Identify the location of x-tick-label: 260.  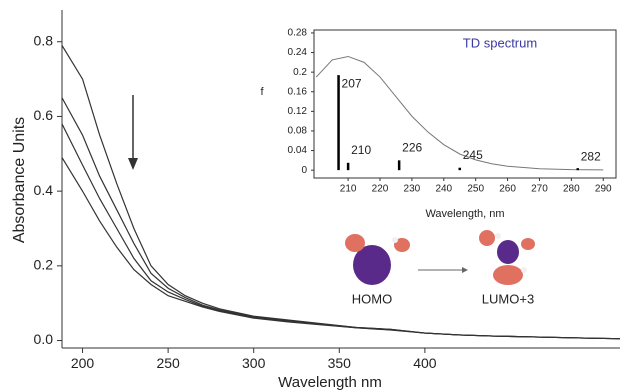
(507, 189).